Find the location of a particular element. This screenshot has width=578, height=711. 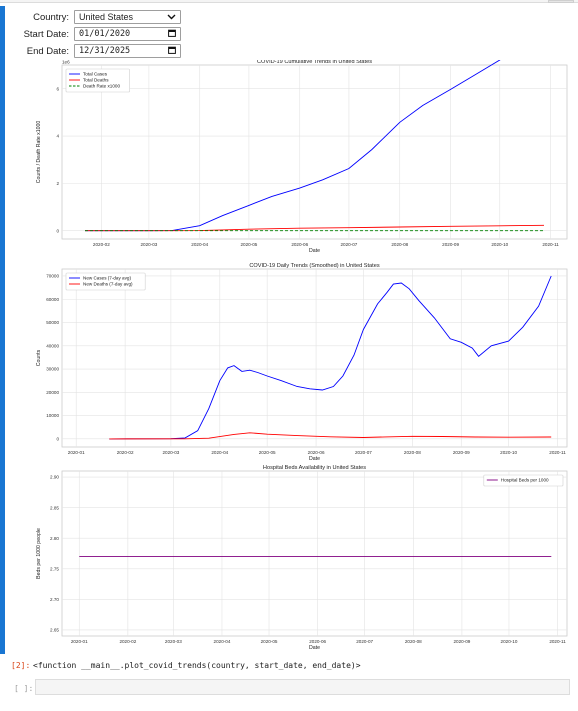

x-tick-label: 2020-07 is located at coordinates (364, 641).